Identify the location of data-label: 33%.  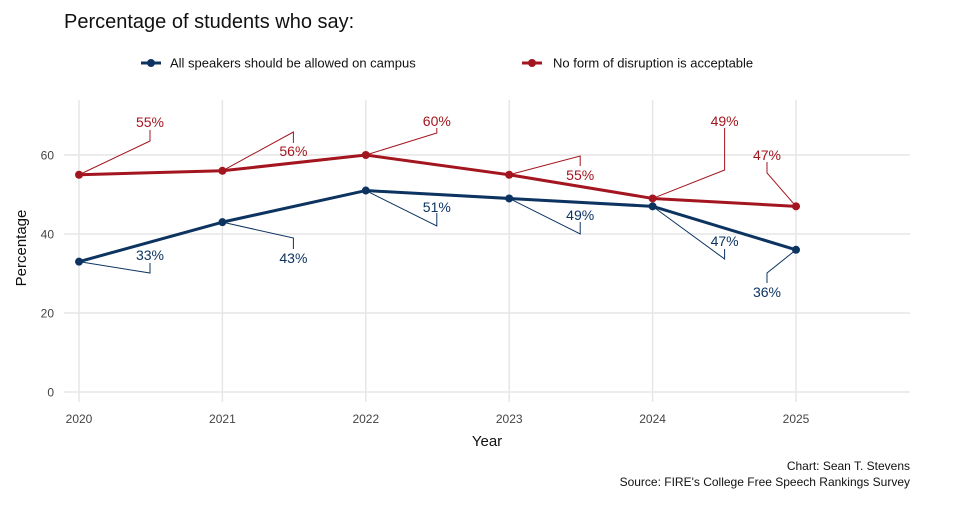
(150, 255).